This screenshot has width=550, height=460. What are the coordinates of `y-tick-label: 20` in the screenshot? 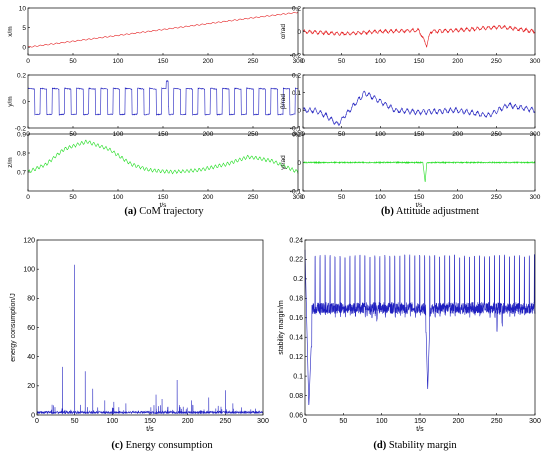 It's located at (31, 386).